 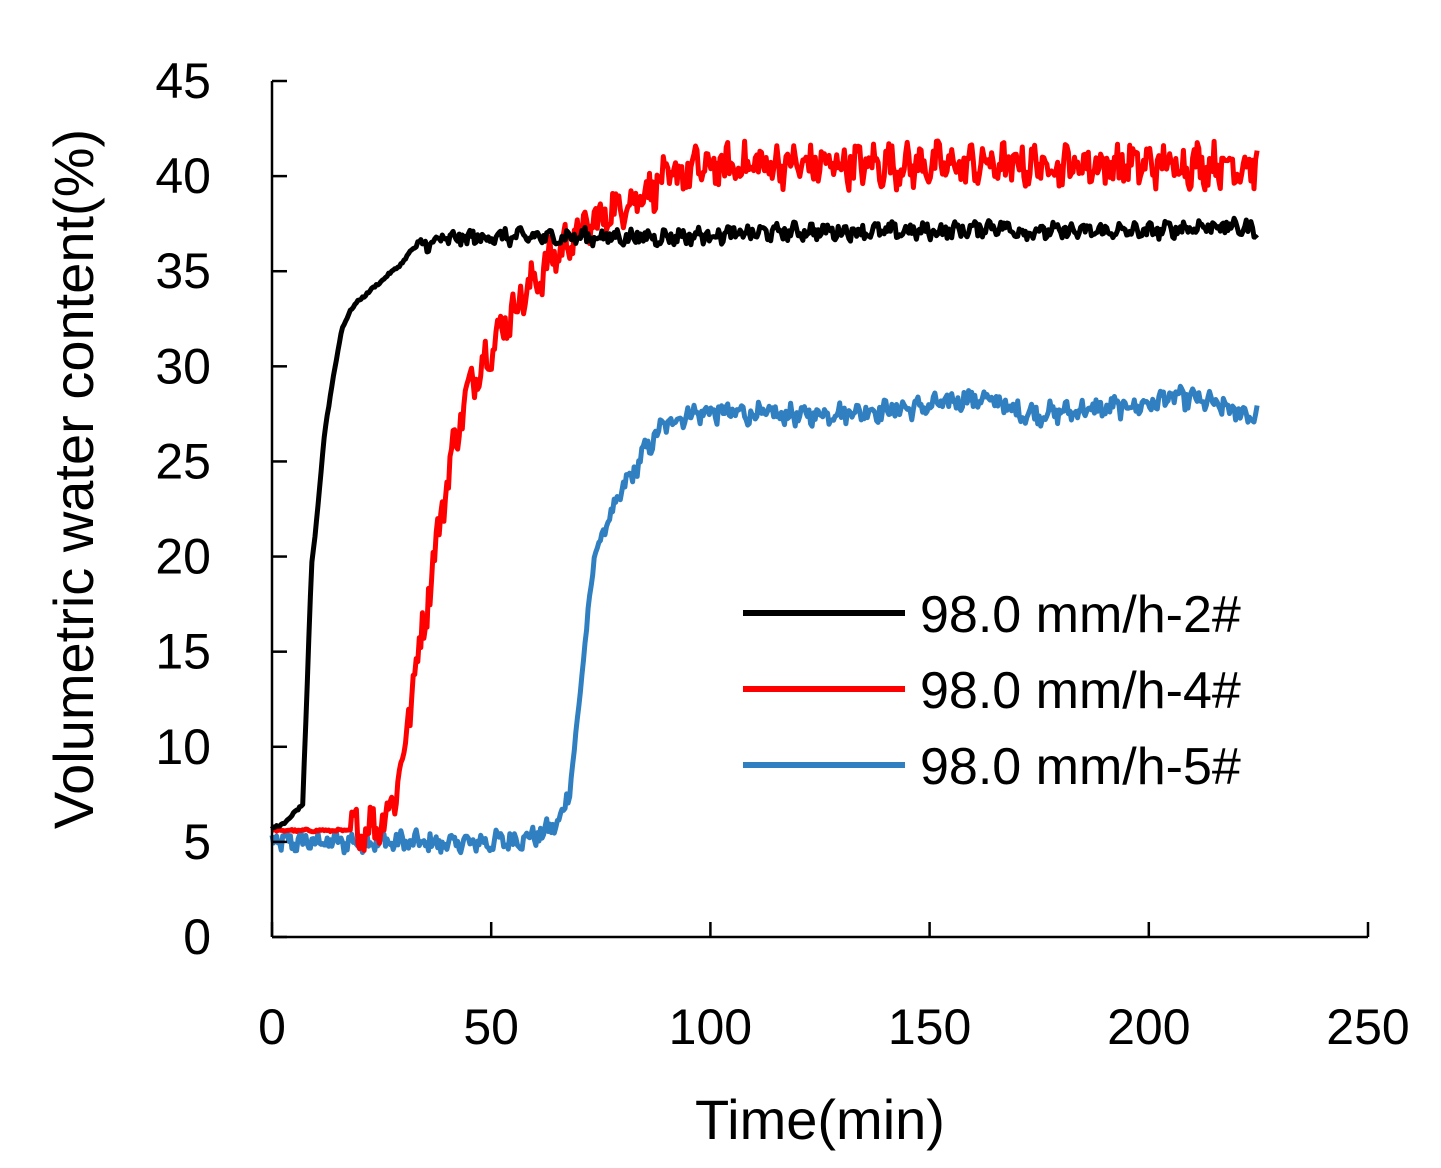 What do you see at coordinates (1367, 1027) in the screenshot?
I see `x-tick-label: 250` at bounding box center [1367, 1027].